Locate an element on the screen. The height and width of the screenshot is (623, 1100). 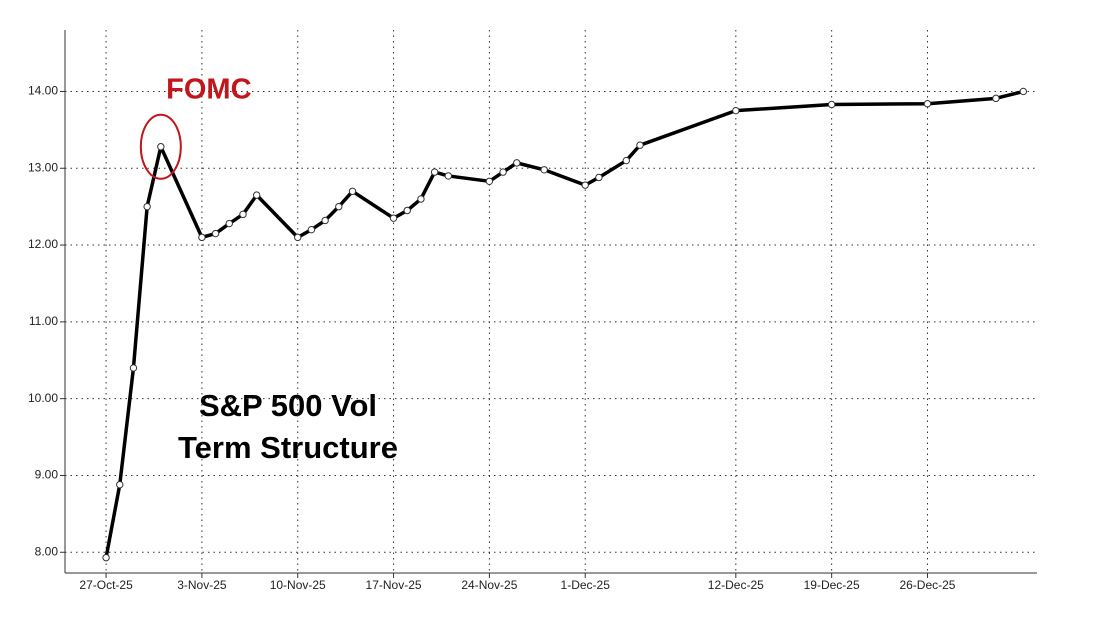
y-tick-label: 8.00 is located at coordinates (47, 551).